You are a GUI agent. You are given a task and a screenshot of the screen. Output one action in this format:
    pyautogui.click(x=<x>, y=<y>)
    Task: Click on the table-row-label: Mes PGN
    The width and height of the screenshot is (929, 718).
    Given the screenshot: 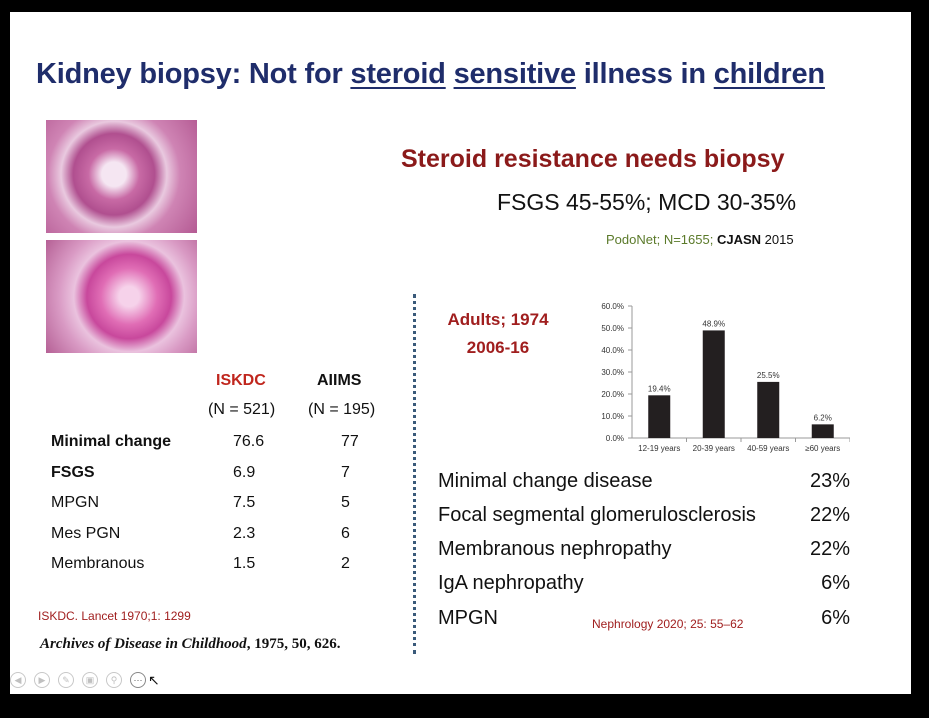 What is the action you would take?
    pyautogui.click(x=86, y=533)
    